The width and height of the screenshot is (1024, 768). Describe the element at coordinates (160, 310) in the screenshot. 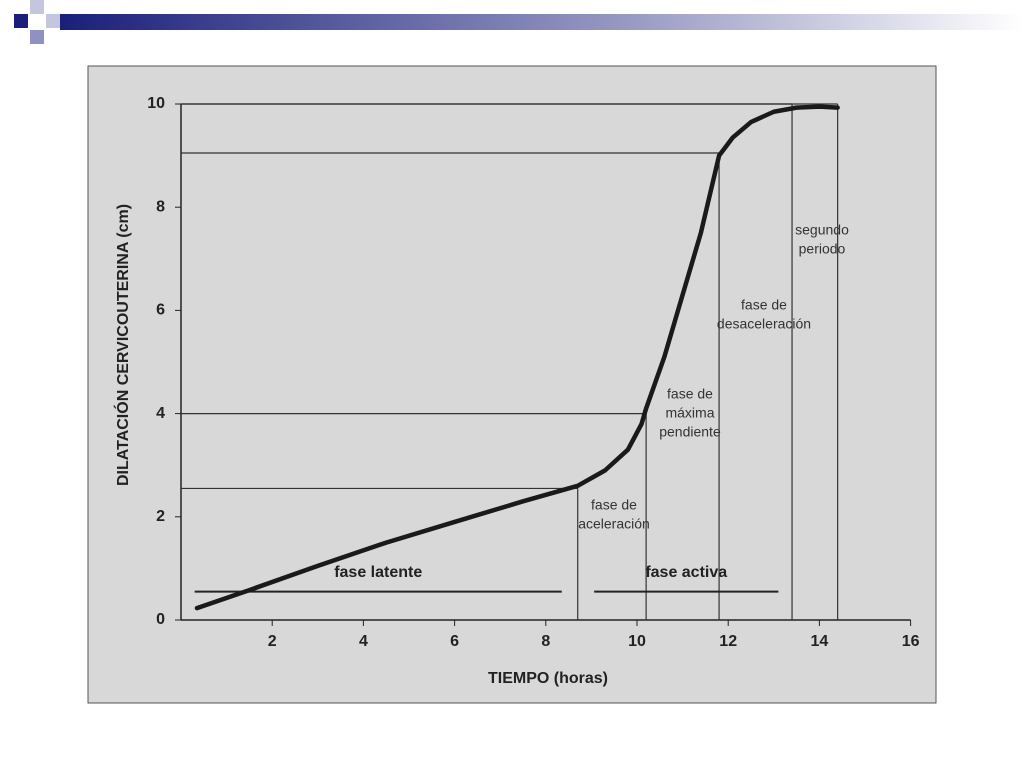

I see `y-tick-label: 6` at that location.